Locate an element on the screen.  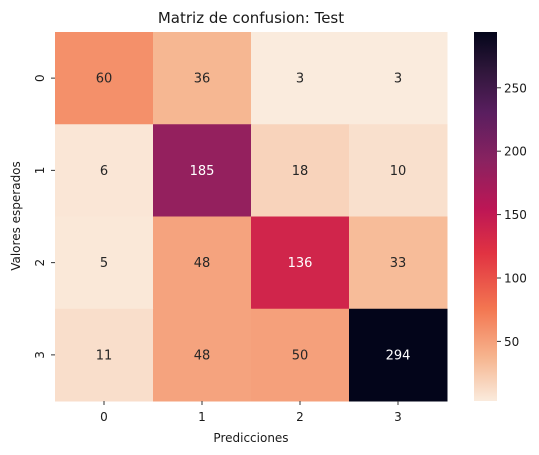
colorbar-ticks: 50 100 150 200 250 is located at coordinates (512, 215).